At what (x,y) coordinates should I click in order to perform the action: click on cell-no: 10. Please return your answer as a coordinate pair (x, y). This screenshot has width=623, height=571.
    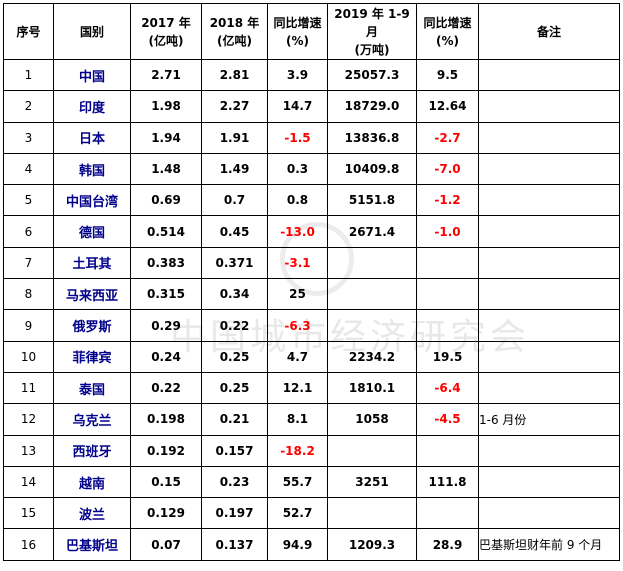
    Looking at the image, I should click on (28, 356).